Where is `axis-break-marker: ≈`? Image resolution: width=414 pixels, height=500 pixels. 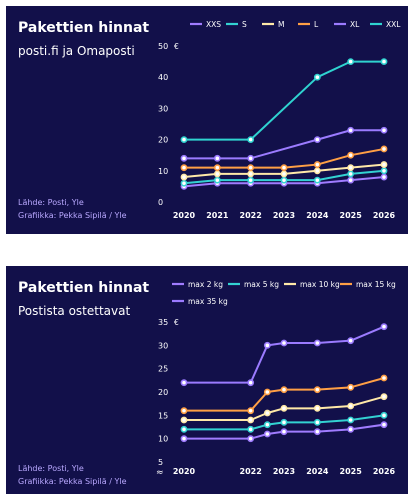
axis-break-marker: ≈ is located at coordinates (160, 473).